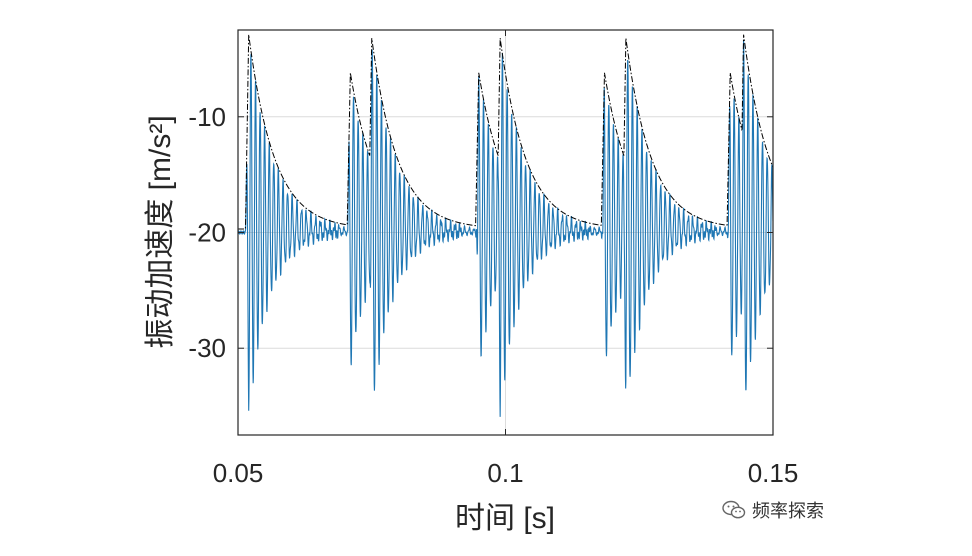 This screenshot has height=556, width=972. I want to click on x-tick-label: 0.05, so click(238, 473).